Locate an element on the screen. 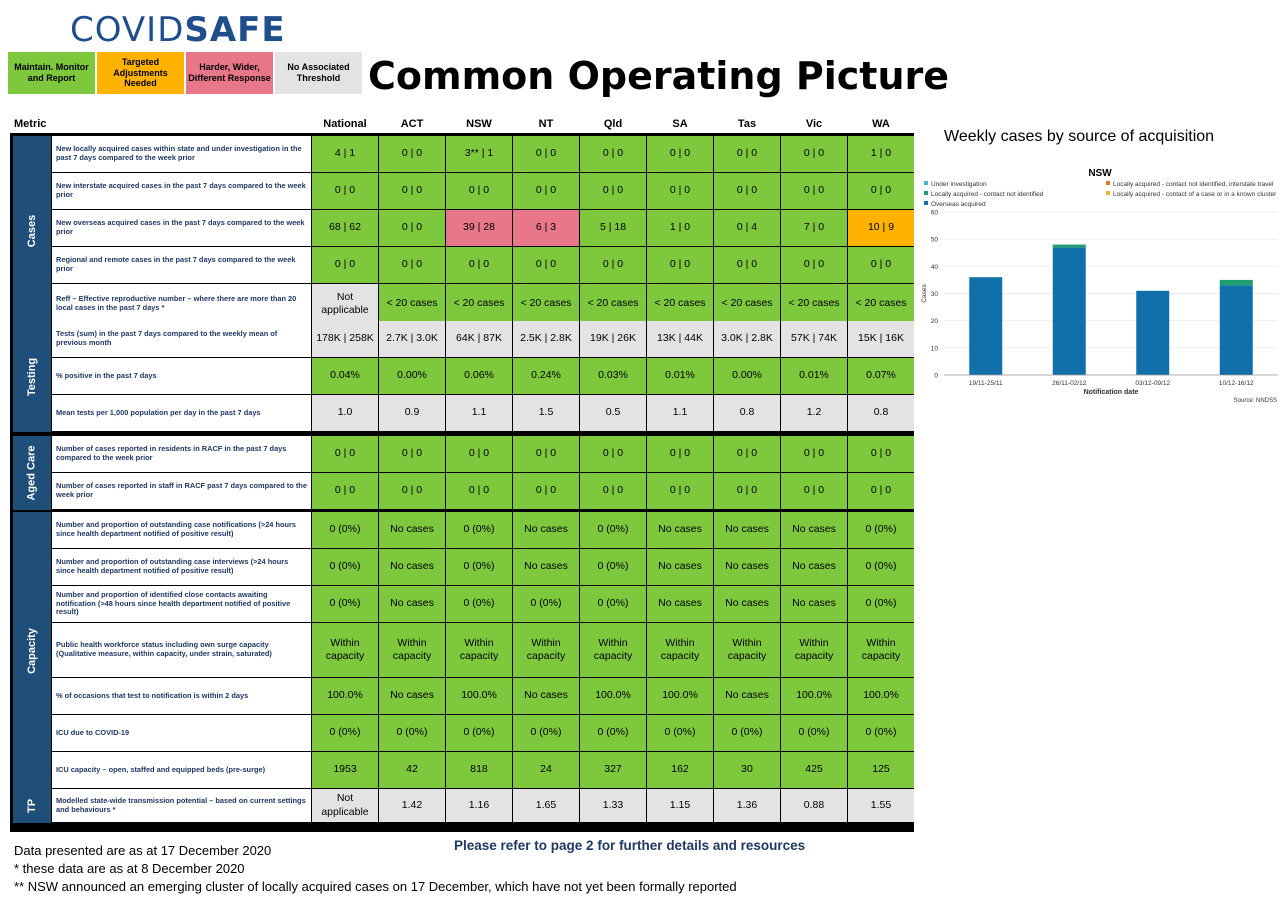  value-cell: 1.5 is located at coordinates (546, 413).